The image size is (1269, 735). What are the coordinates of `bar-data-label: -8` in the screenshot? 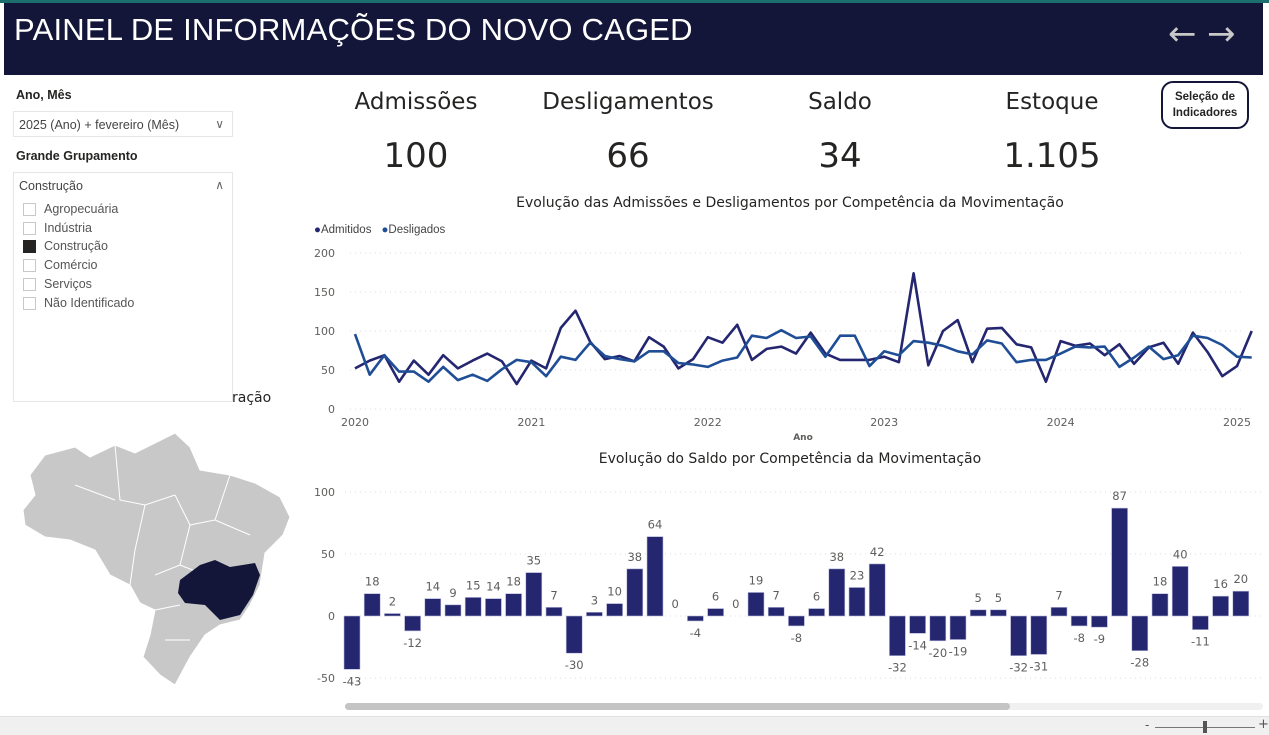 It's located at (1078, 638).